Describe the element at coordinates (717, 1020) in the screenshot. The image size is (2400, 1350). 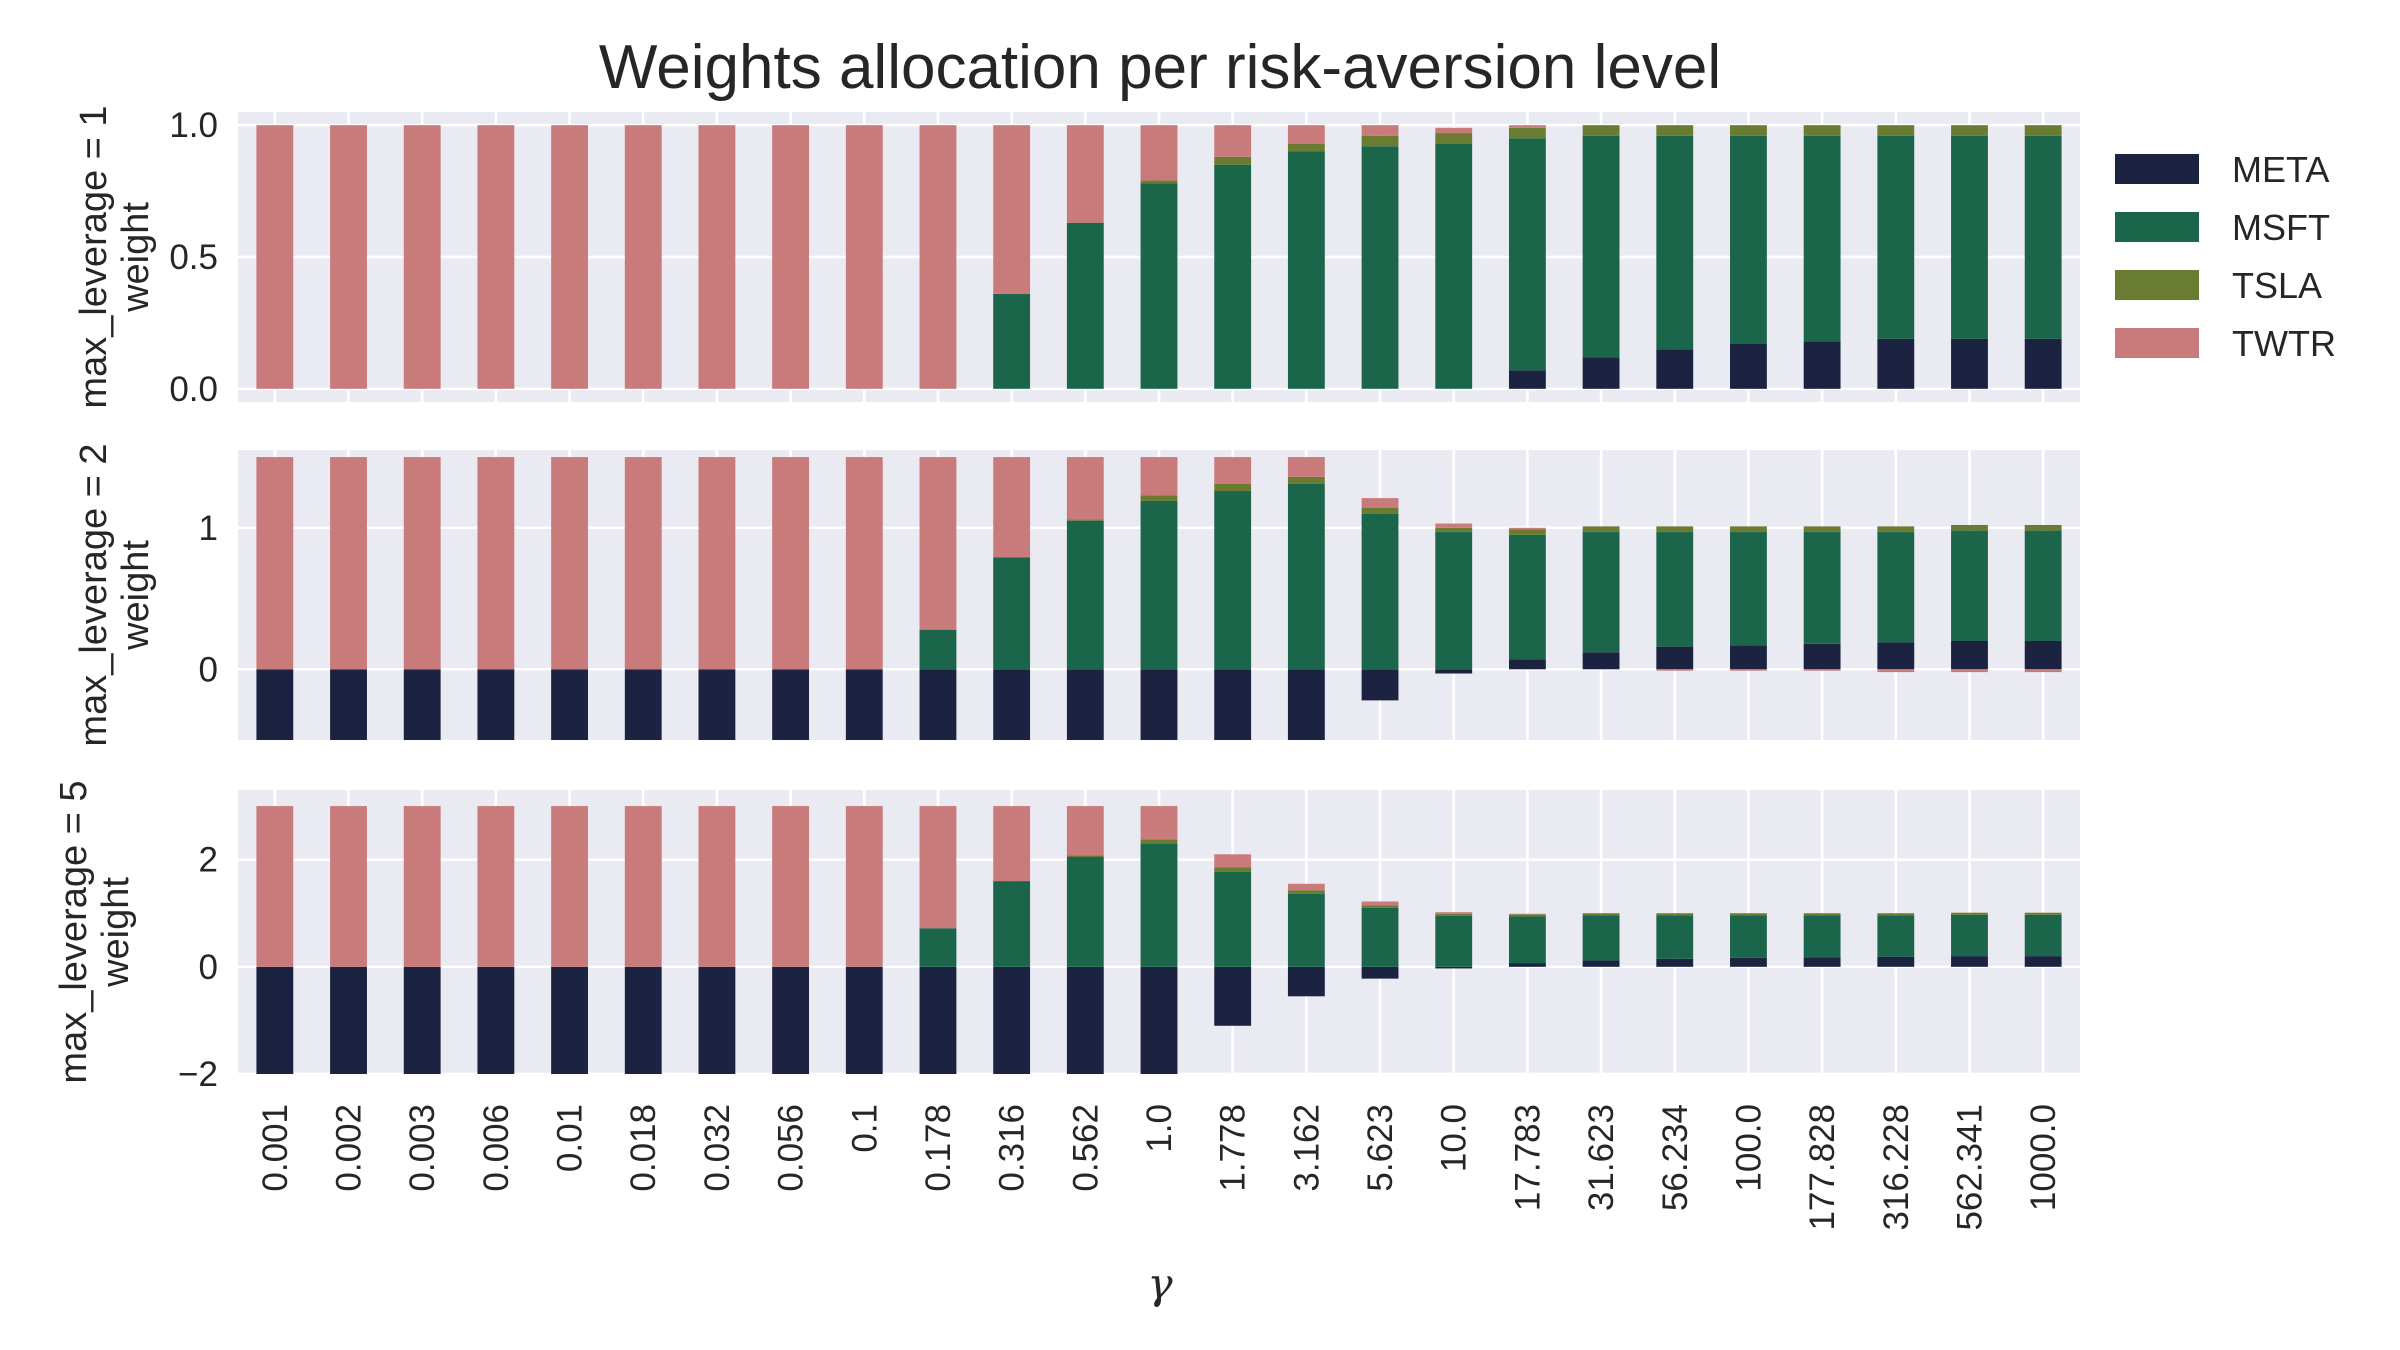
I see `bar-meta-0.032` at that location.